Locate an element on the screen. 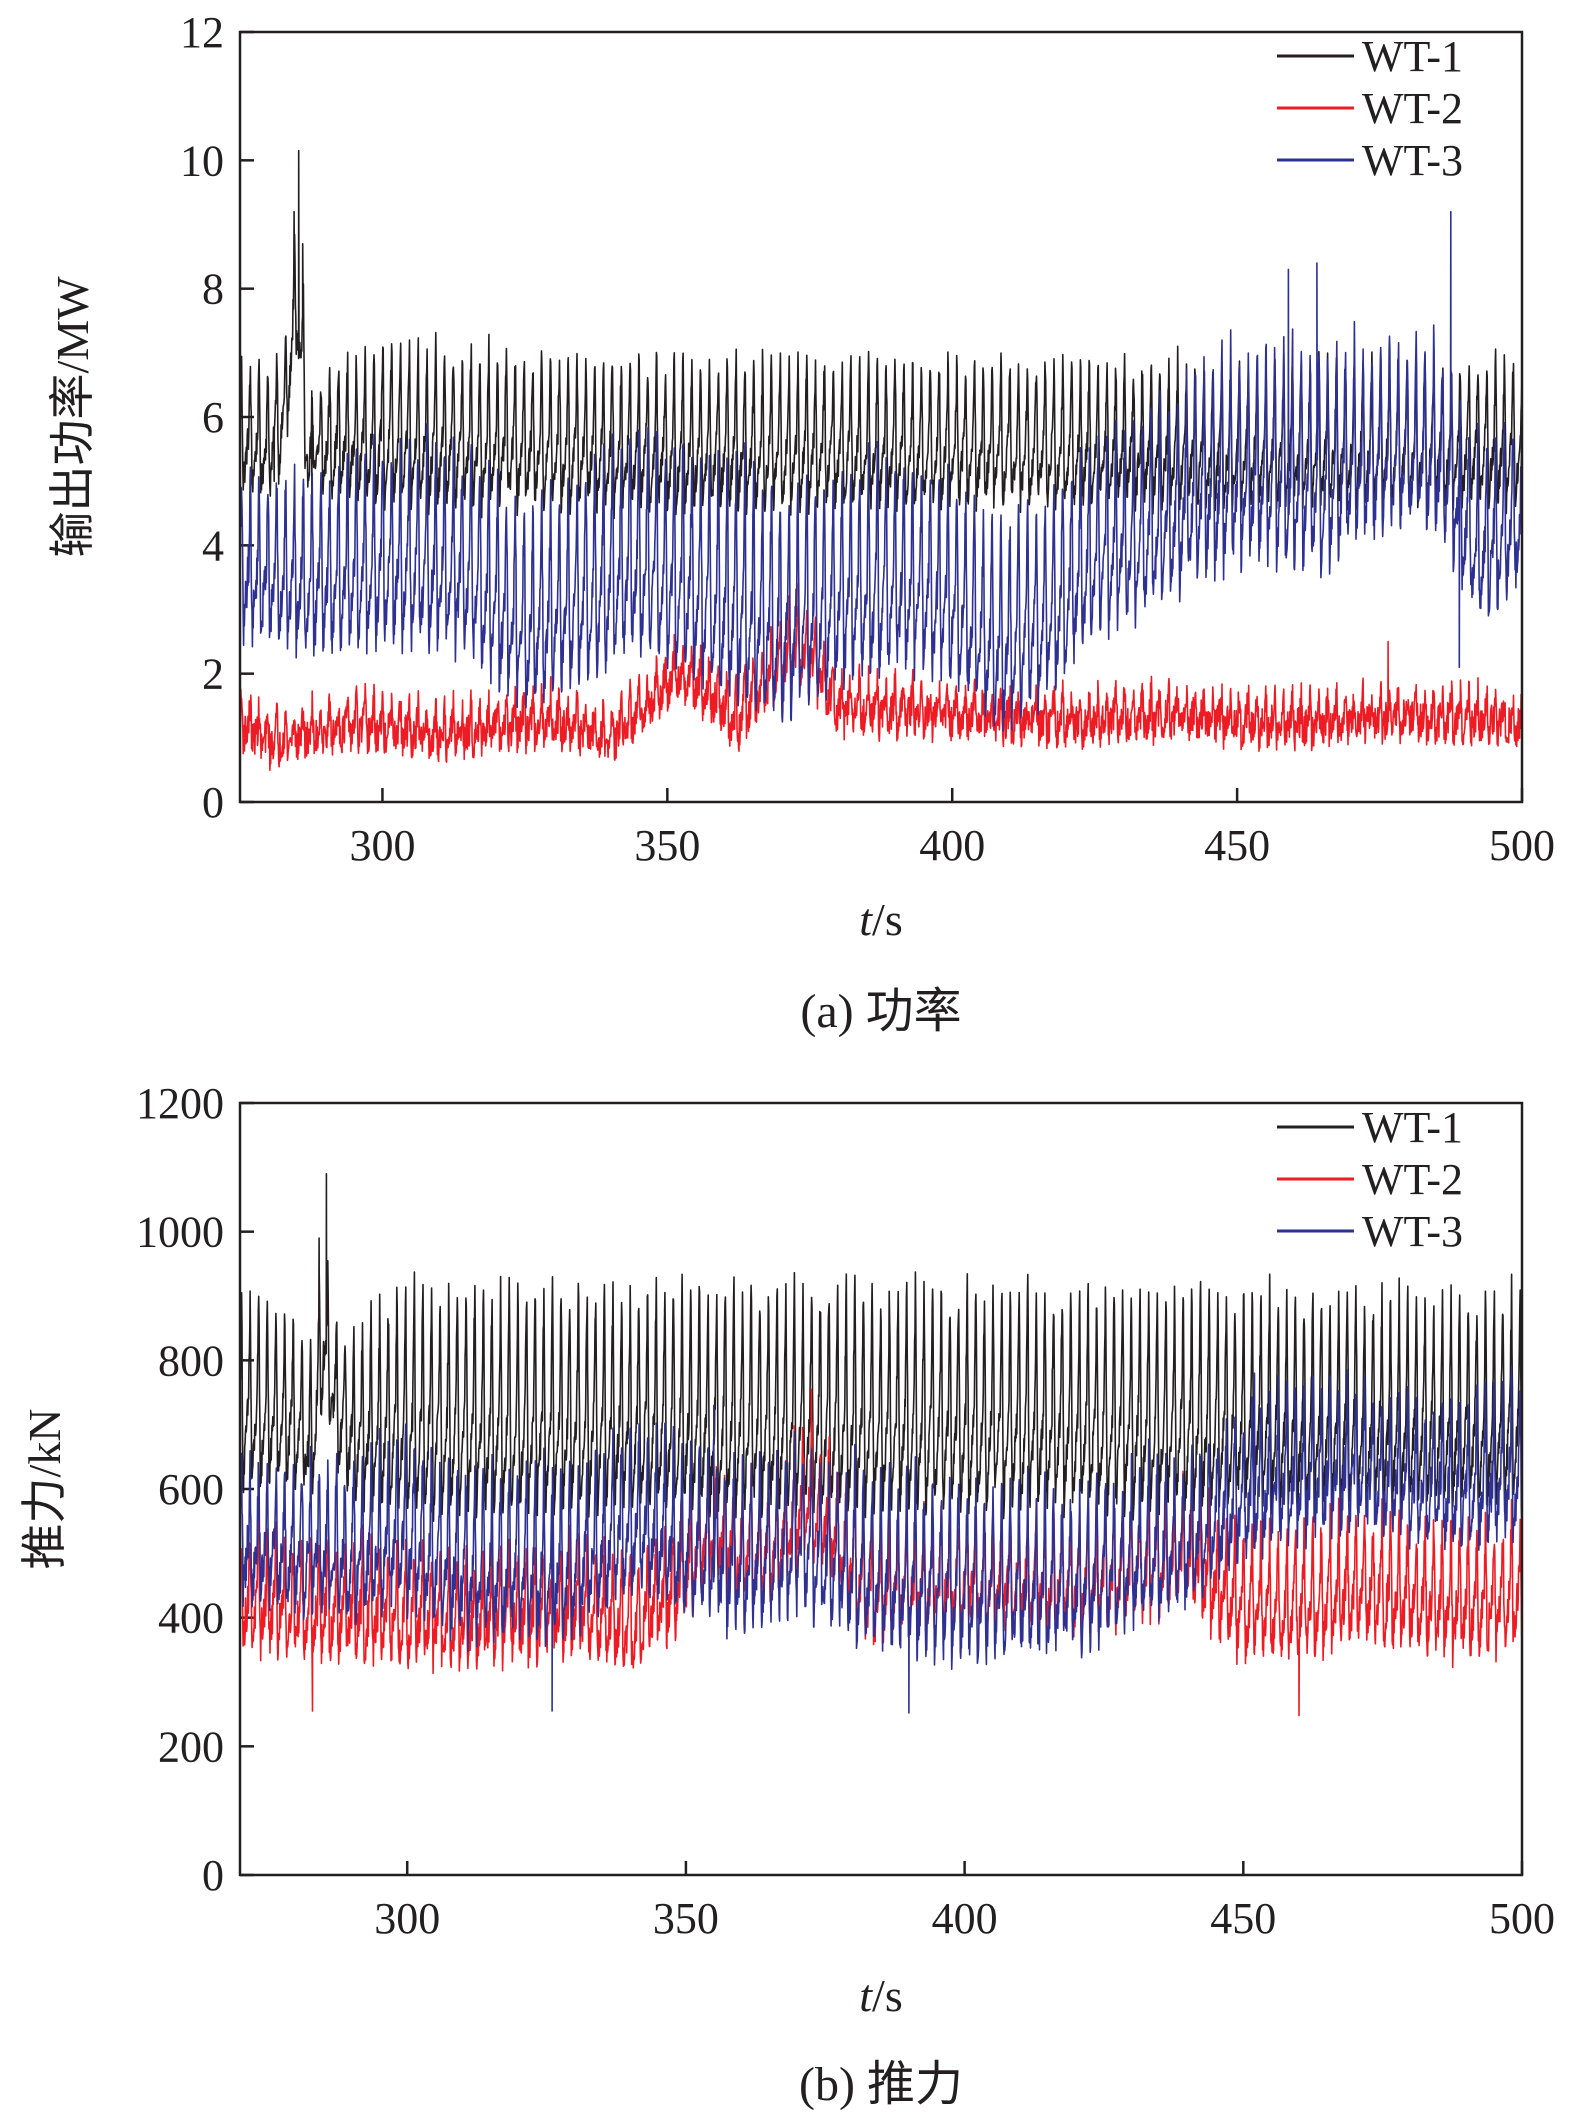 Image resolution: width=1575 pixels, height=2126 pixels. y-tick-label: 12 is located at coordinates (202, 32).